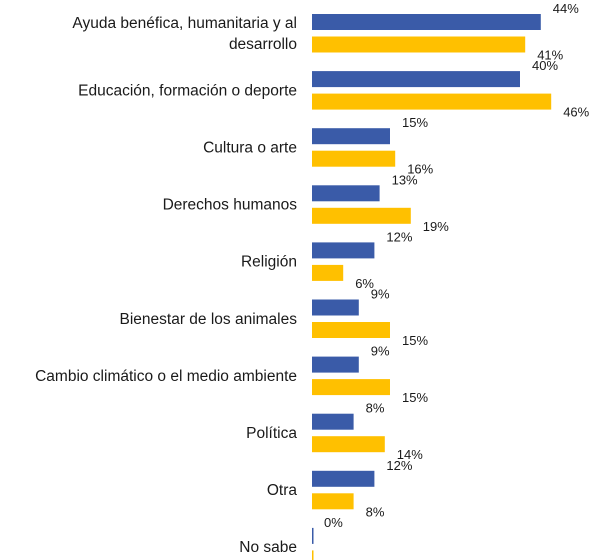 The image size is (597, 560). What do you see at coordinates (375, 511) in the screenshot?
I see `value-label-series2-otra: 8%` at bounding box center [375, 511].